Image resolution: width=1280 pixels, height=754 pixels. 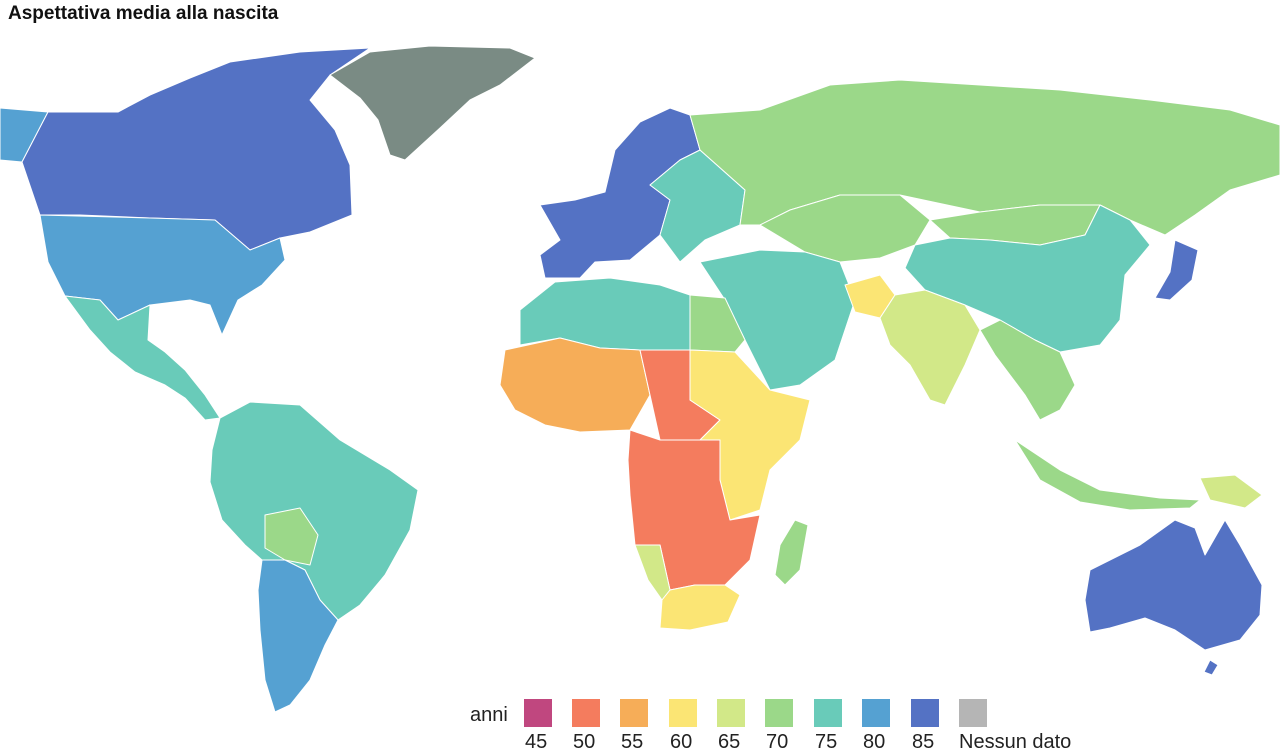 What do you see at coordinates (432, 103) in the screenshot?
I see `region-greenland` at bounding box center [432, 103].